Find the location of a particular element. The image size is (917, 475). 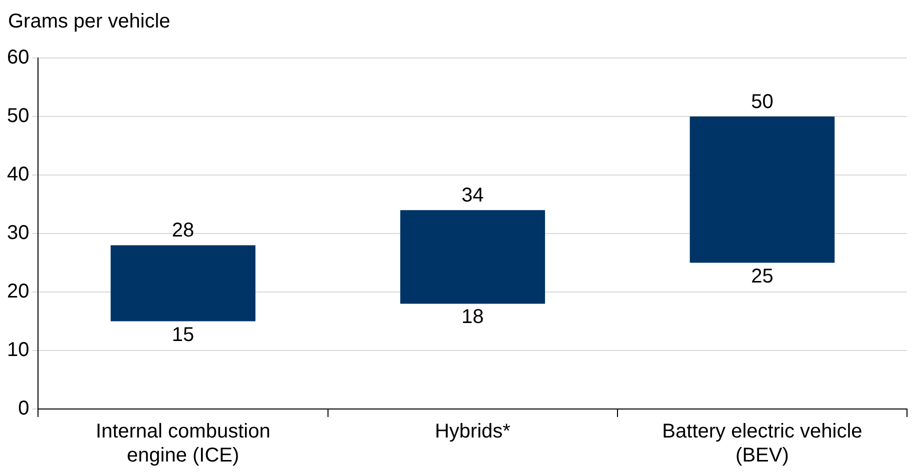

annotation: 50 is located at coordinates (762, 102).